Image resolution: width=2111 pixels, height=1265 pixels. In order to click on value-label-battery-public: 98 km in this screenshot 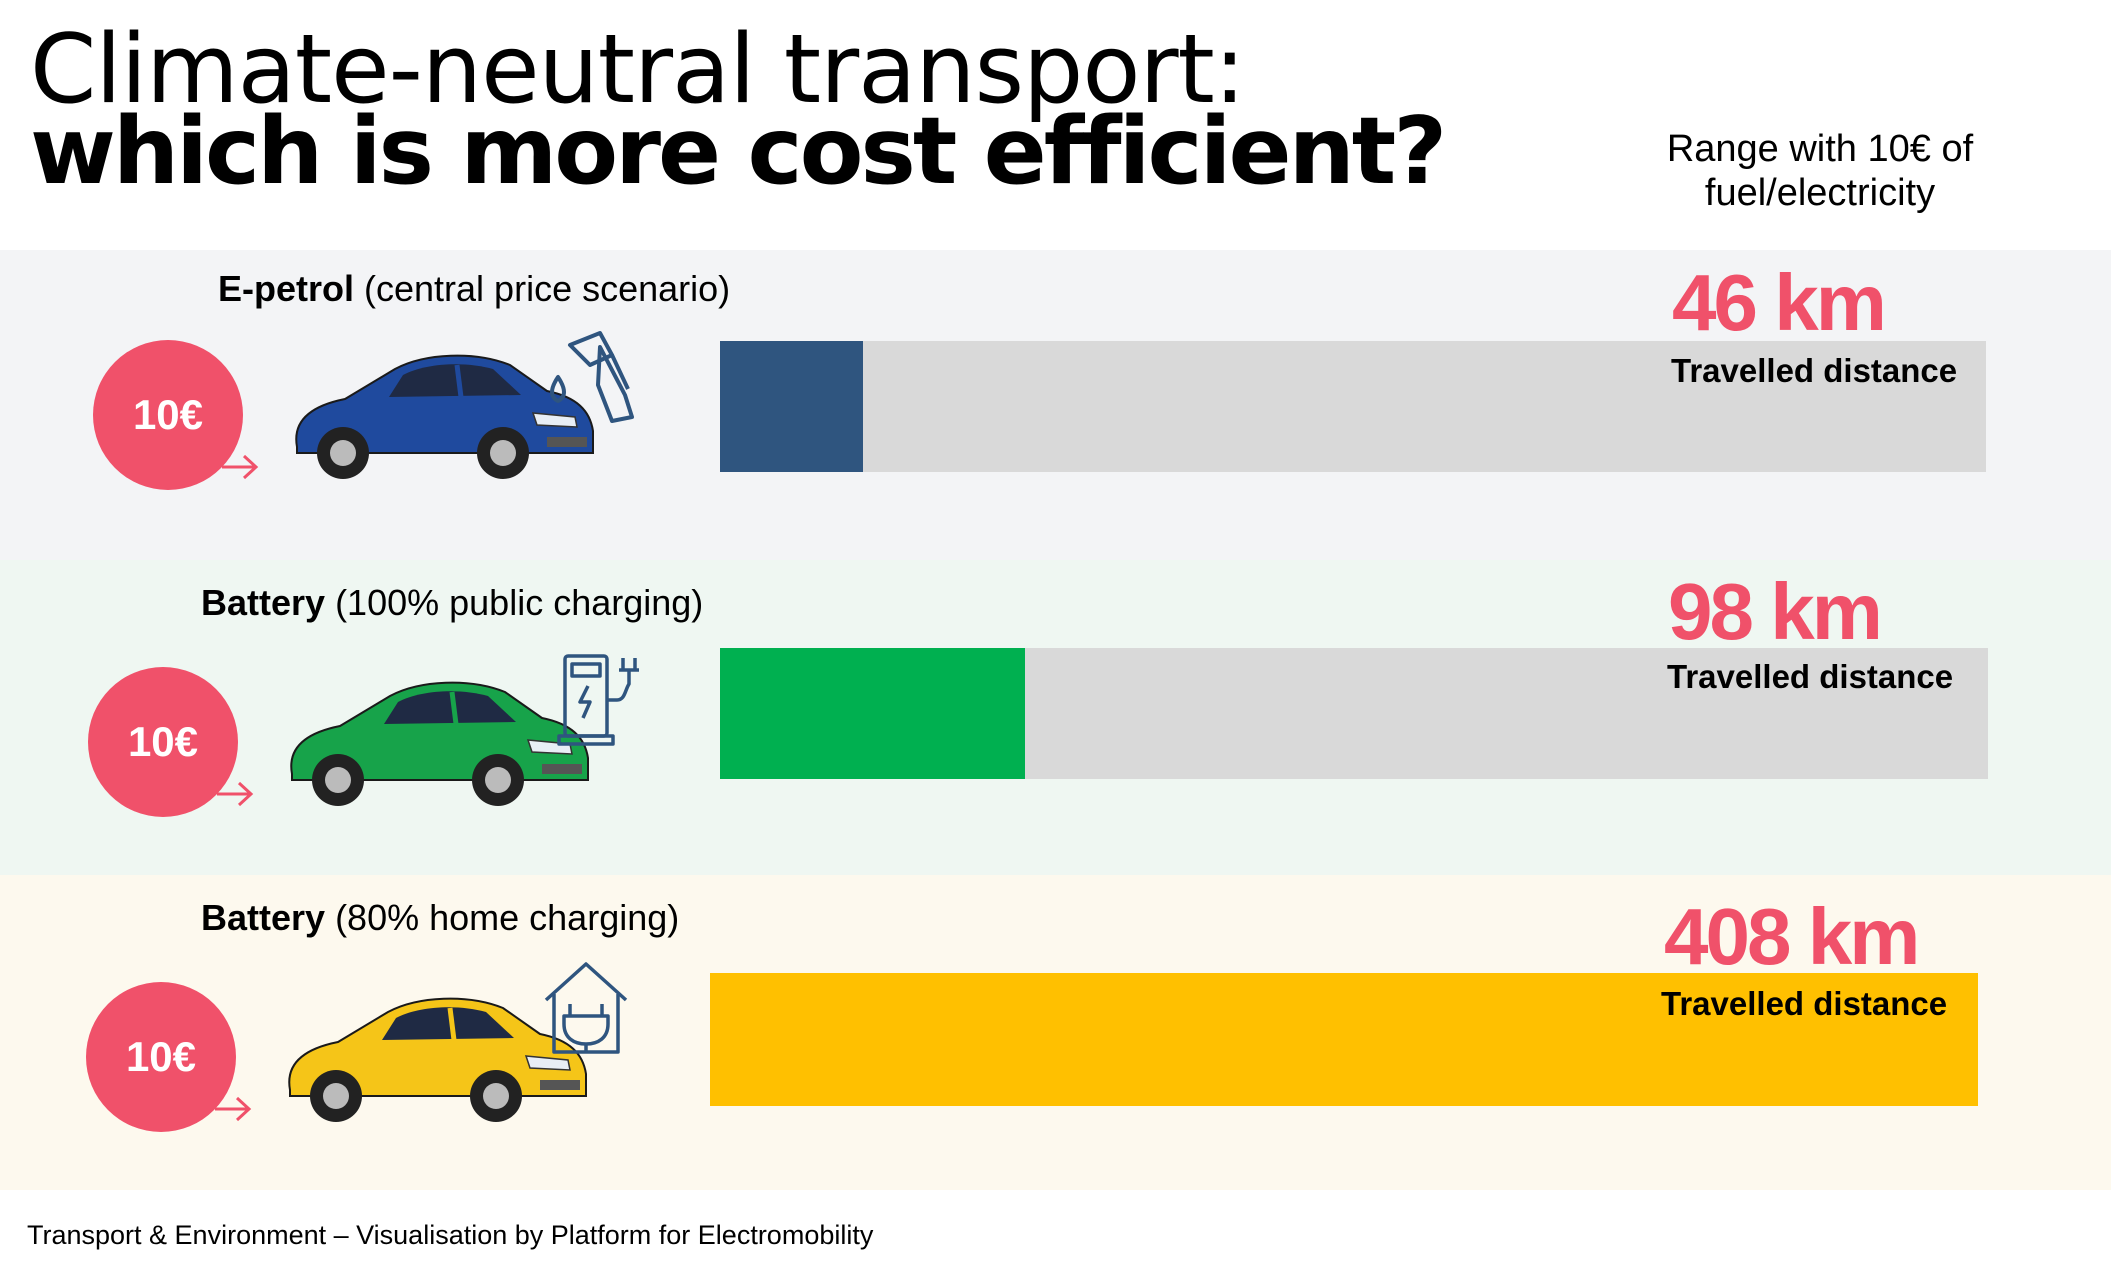, I will do `click(1775, 611)`.